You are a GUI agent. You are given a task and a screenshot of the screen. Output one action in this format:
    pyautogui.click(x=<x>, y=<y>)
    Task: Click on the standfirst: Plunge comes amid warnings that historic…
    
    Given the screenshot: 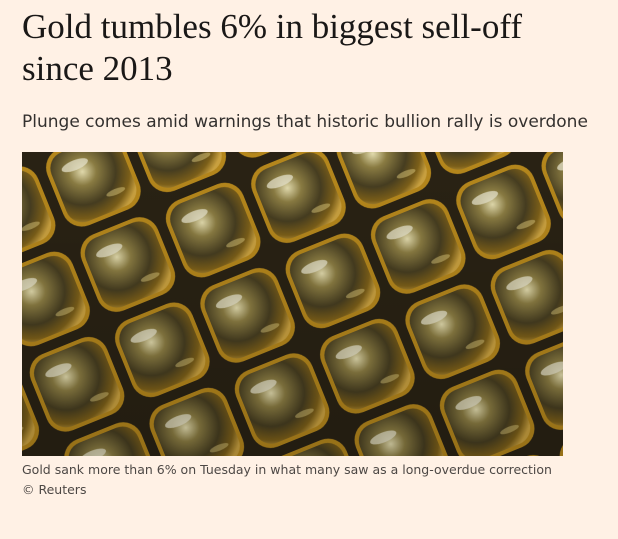 What is the action you would take?
    pyautogui.click(x=305, y=122)
    